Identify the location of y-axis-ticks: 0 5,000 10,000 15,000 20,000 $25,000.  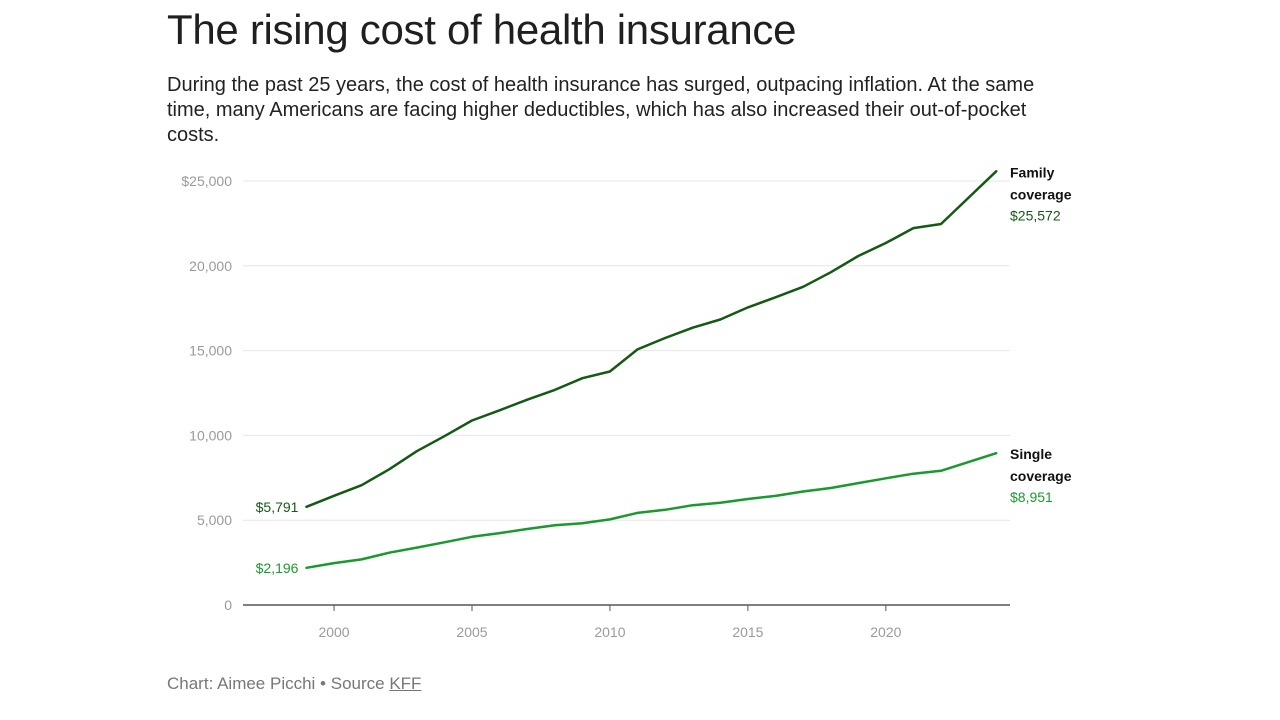
(206, 393).